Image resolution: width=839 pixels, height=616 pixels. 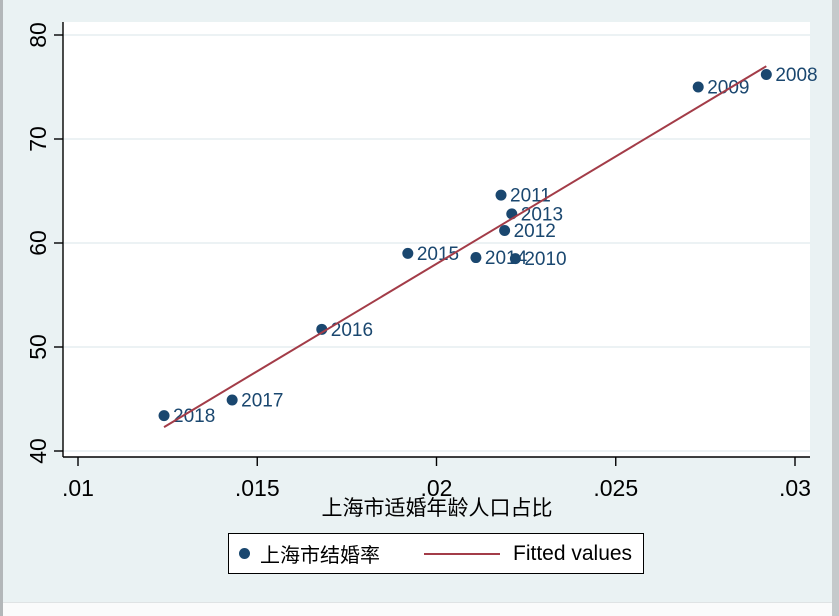 I want to click on data-point-2012, so click(x=505, y=231).